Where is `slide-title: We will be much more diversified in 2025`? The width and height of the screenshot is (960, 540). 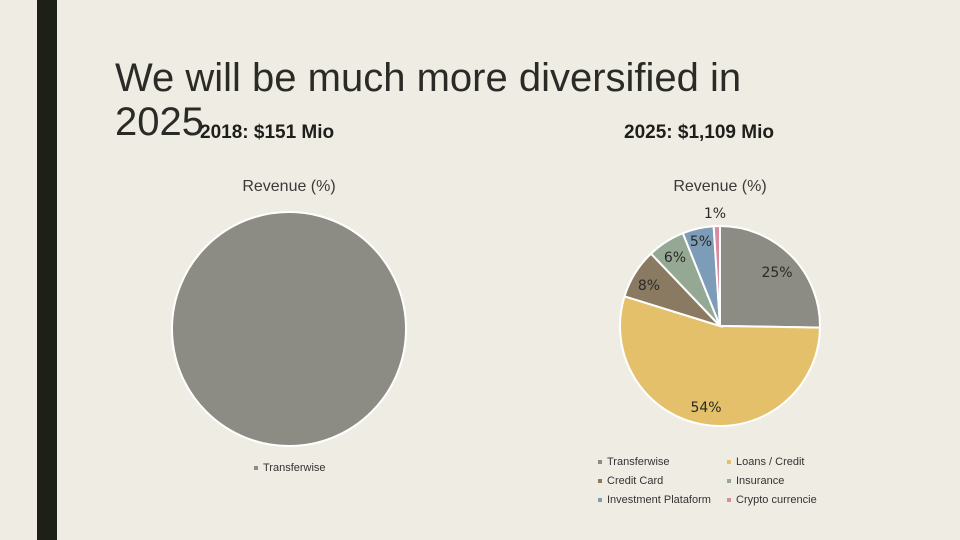
slide-title: We will be much more diversified in 2025 is located at coordinates (428, 100).